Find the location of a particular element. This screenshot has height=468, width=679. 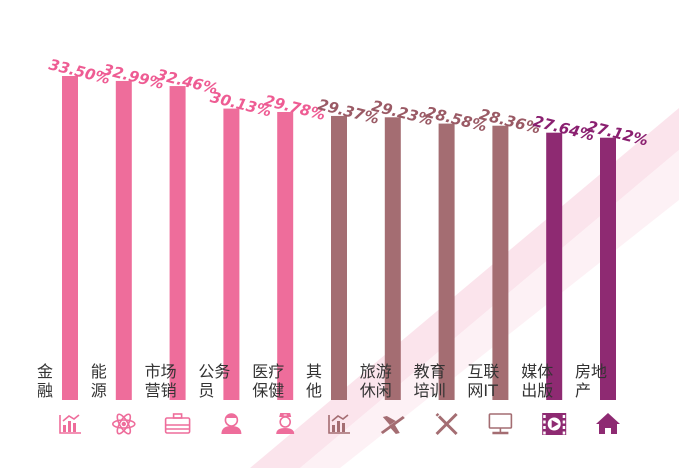

category-label: 公务 is located at coordinates (214, 371).